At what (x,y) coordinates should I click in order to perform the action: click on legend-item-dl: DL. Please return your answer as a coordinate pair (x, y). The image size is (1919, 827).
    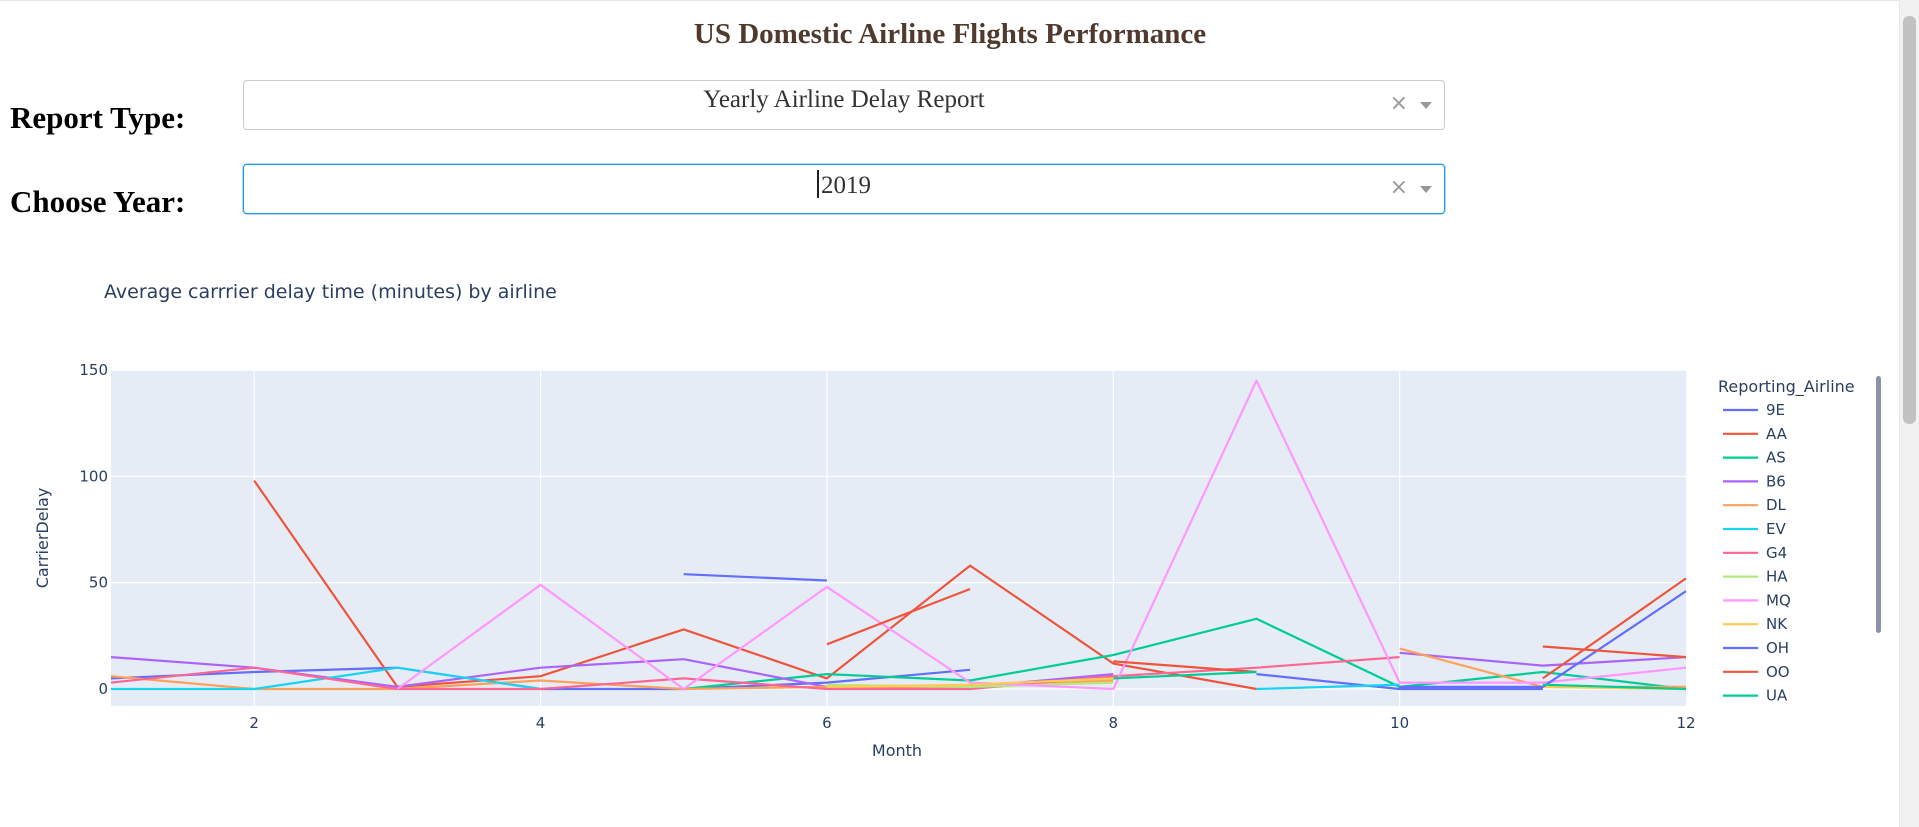
    Looking at the image, I should click on (1755, 505).